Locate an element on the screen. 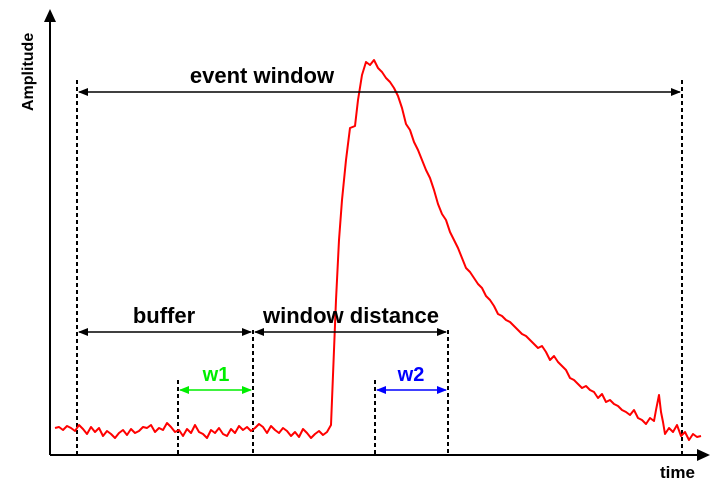 Image resolution: width=718 pixels, height=496 pixels. w2-label: w2 is located at coordinates (411, 375).